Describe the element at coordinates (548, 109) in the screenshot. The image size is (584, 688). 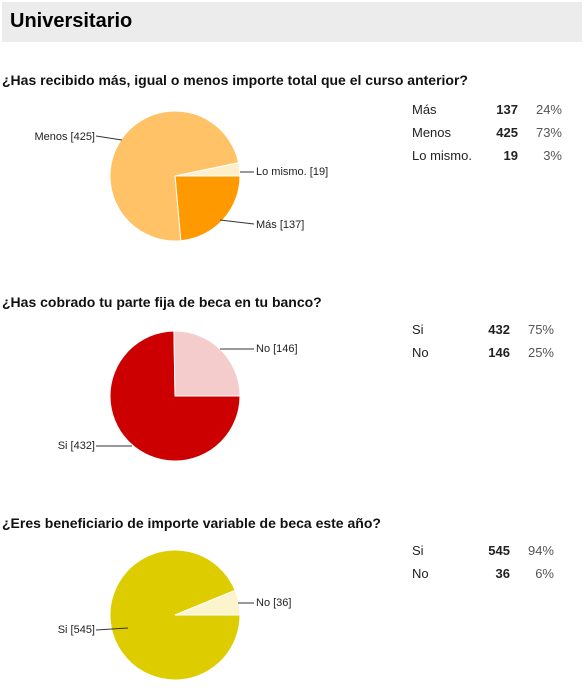
I see `summary-percent: 24%` at that location.